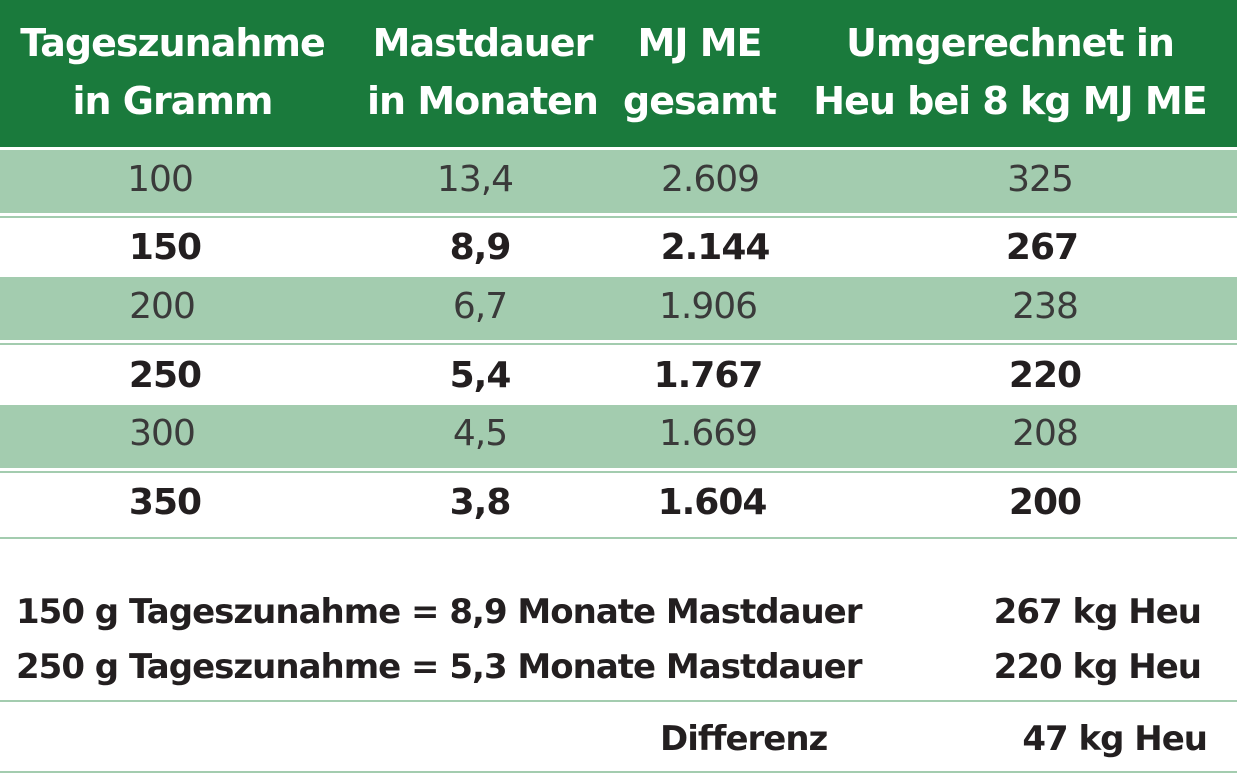  Describe the element at coordinates (1097, 612) in the screenshot. I see `summary-line-1-value: 267 kg Heu` at that location.